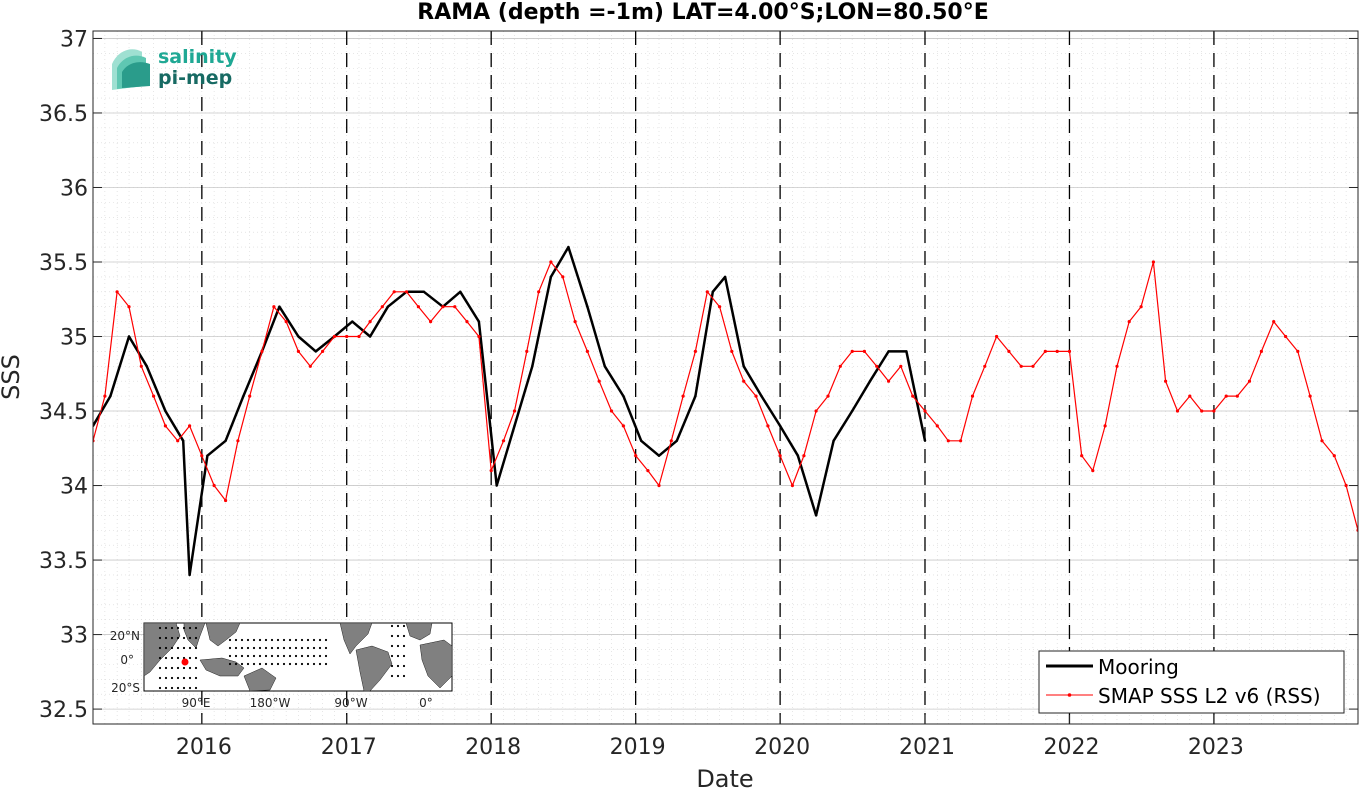  I want to click on x-tick-label: 2020, so click(782, 747).